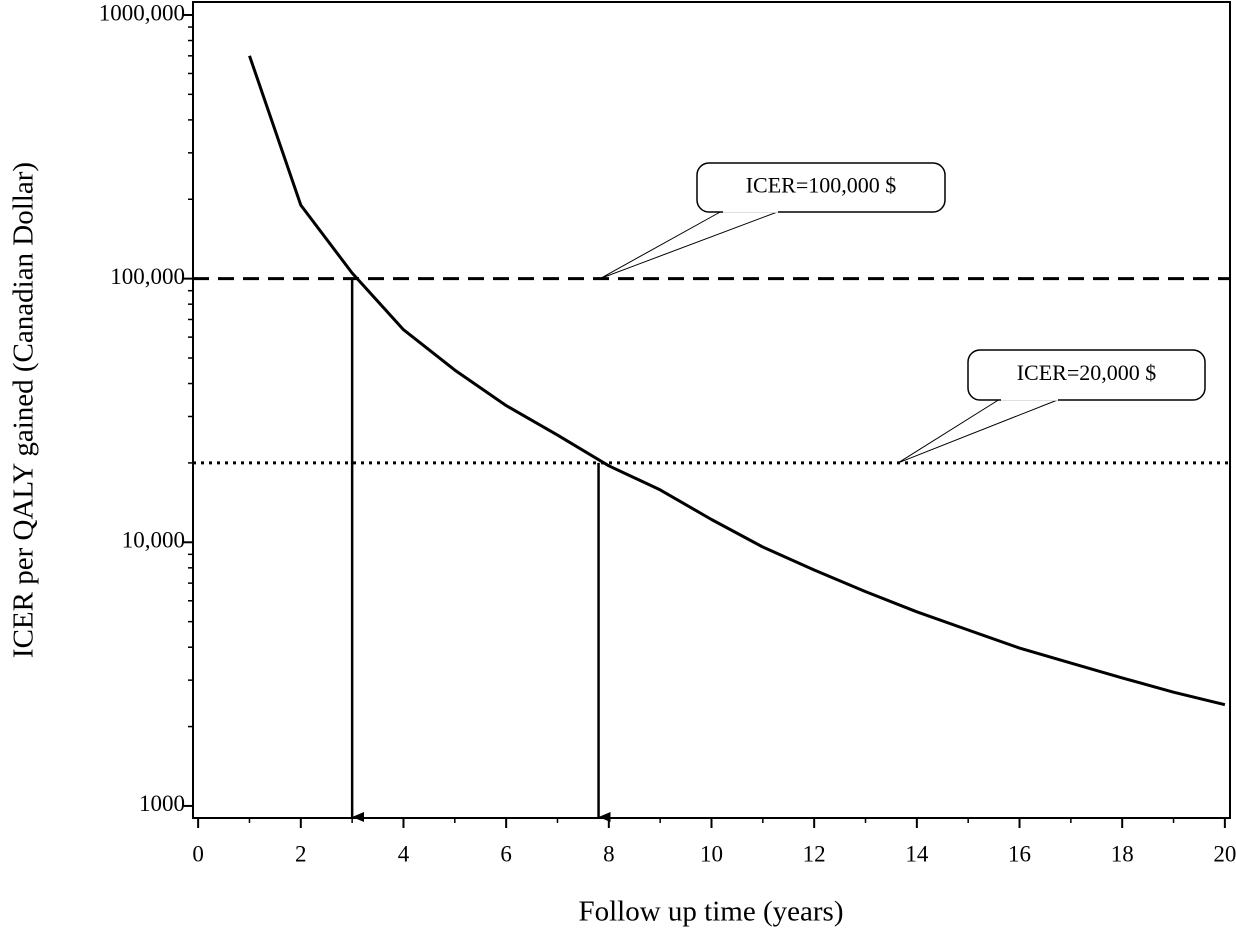  What do you see at coordinates (153, 540) in the screenshot?
I see `y-tick-label: 10,000` at bounding box center [153, 540].